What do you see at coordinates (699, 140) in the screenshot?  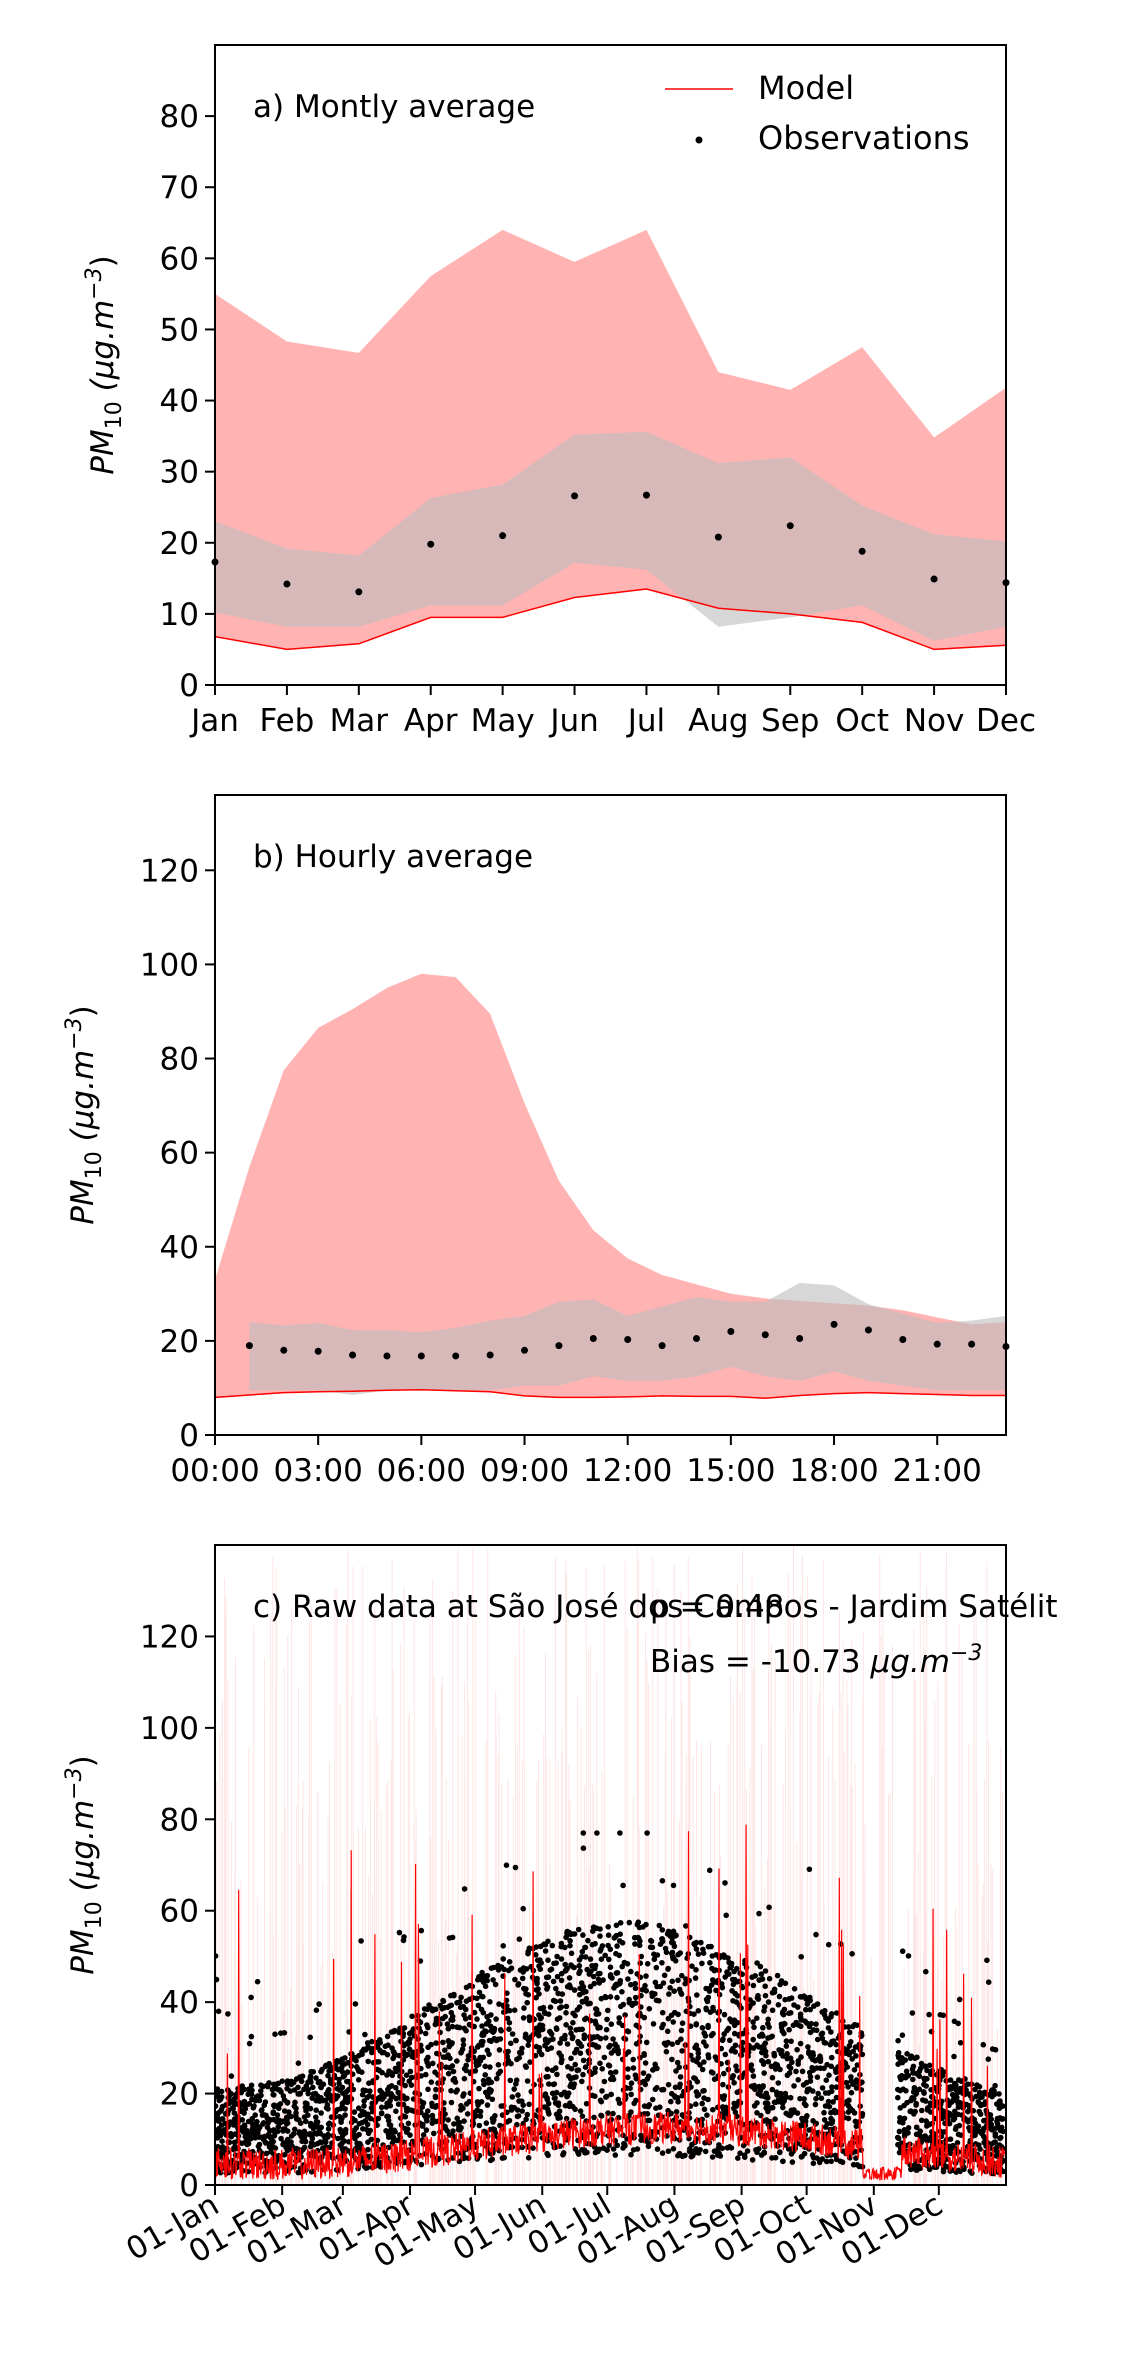 I see `legend-observations-swatch` at bounding box center [699, 140].